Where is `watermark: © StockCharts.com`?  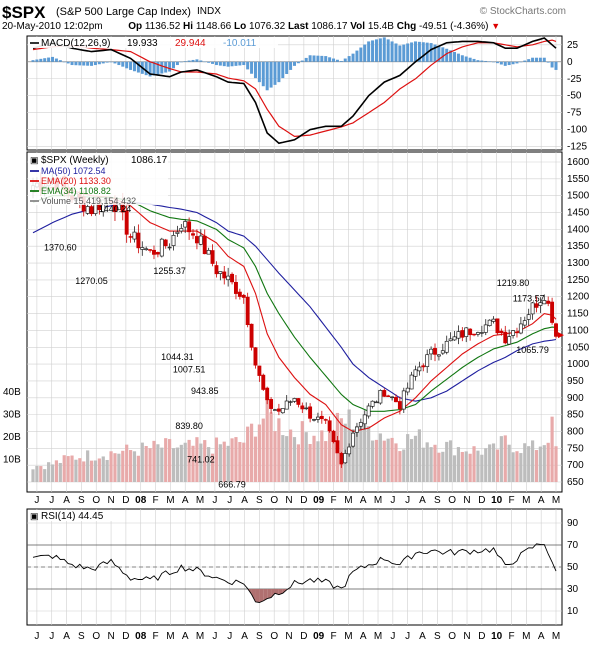
watermark: © StockCharts.com is located at coordinates (522, 11).